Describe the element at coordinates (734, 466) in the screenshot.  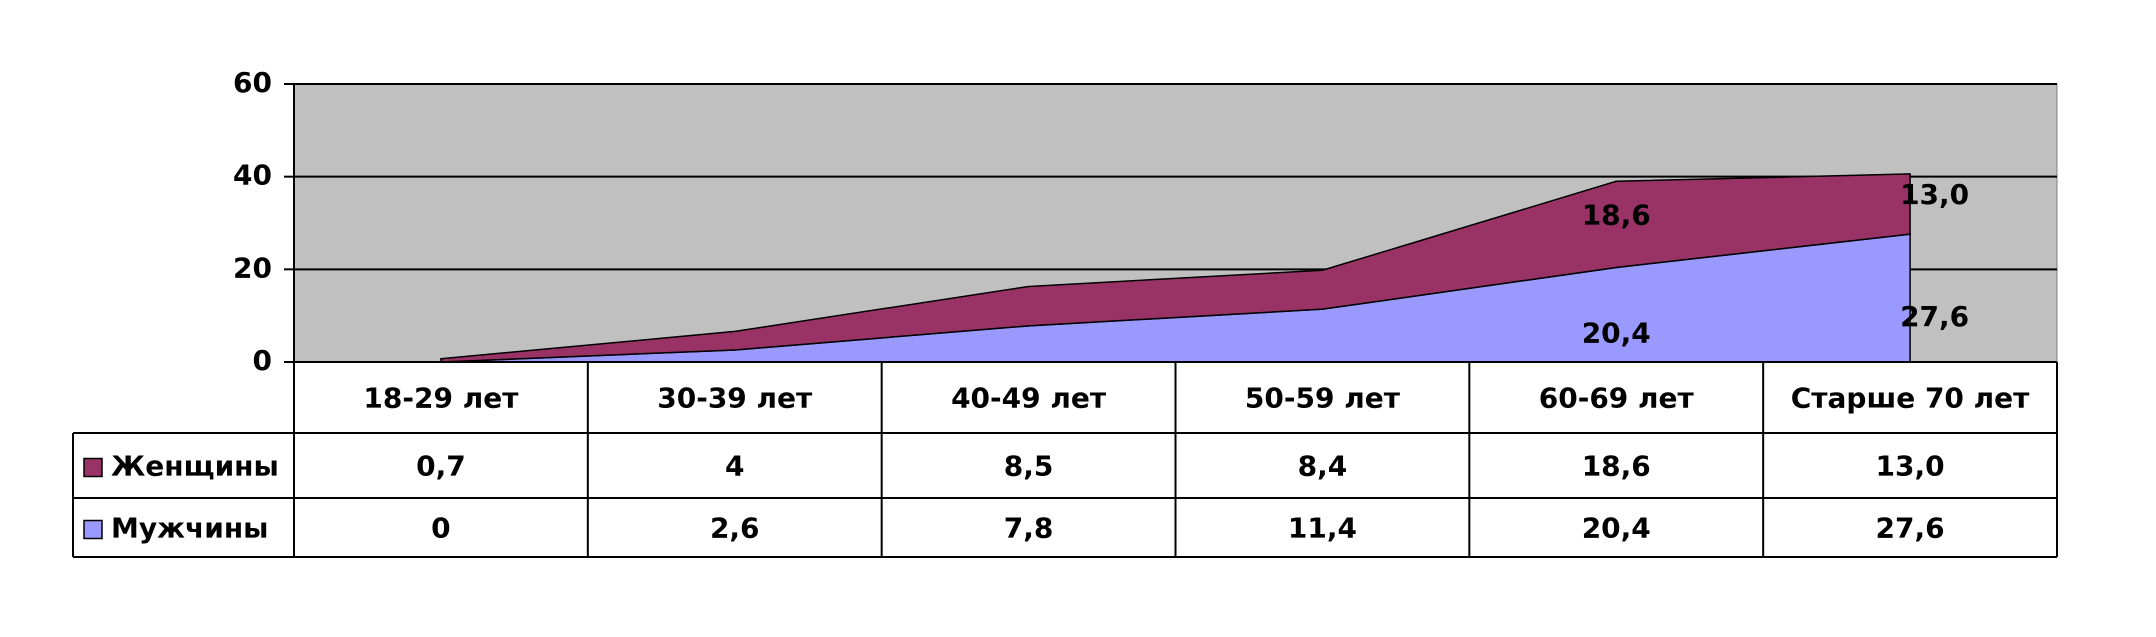
I see `table-value: 4` at that location.